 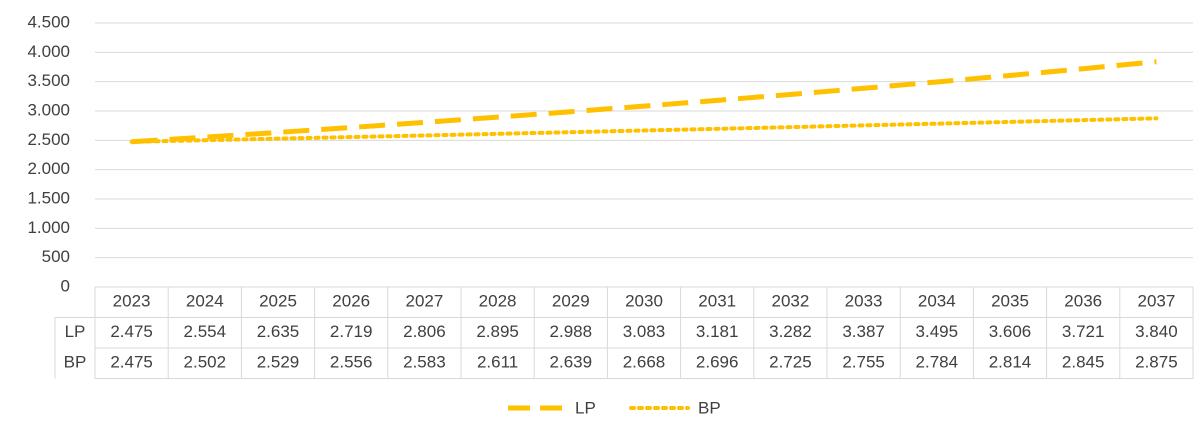 I want to click on data-label: 2.875, so click(x=1156, y=362).